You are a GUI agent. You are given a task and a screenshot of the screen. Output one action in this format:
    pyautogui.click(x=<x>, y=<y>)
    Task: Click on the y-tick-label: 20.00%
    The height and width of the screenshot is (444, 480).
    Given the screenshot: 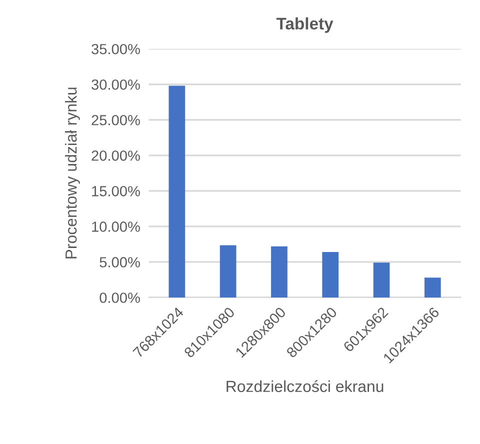 What is the action you would take?
    pyautogui.click(x=116, y=155)
    